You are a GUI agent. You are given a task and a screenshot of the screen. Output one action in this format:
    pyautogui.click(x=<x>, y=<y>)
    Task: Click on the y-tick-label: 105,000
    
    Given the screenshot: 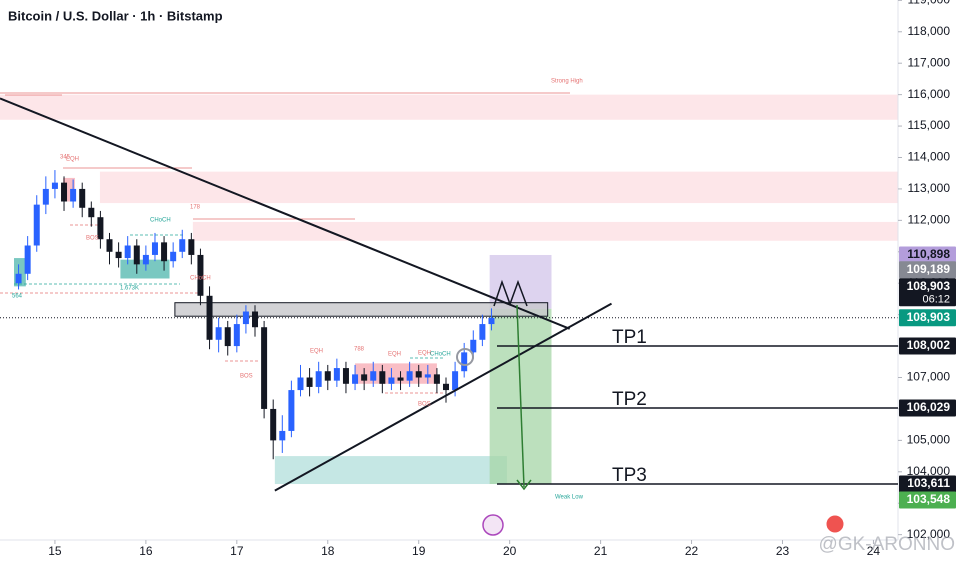 What is the action you would take?
    pyautogui.click(x=929, y=440)
    